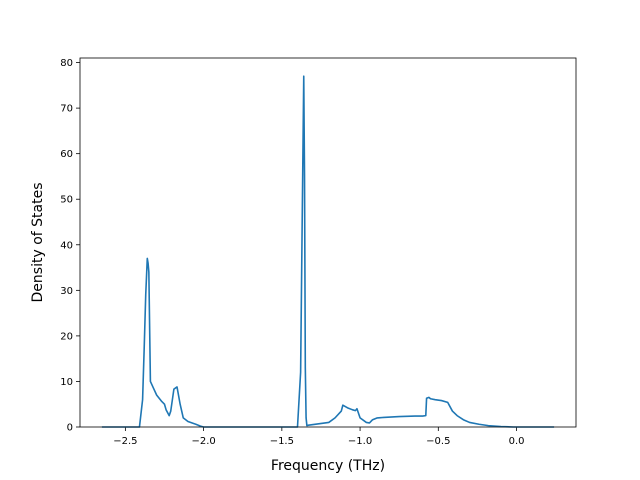 The height and width of the screenshot is (480, 640). What do you see at coordinates (66, 245) in the screenshot?
I see `y-tick-label: 40` at bounding box center [66, 245].